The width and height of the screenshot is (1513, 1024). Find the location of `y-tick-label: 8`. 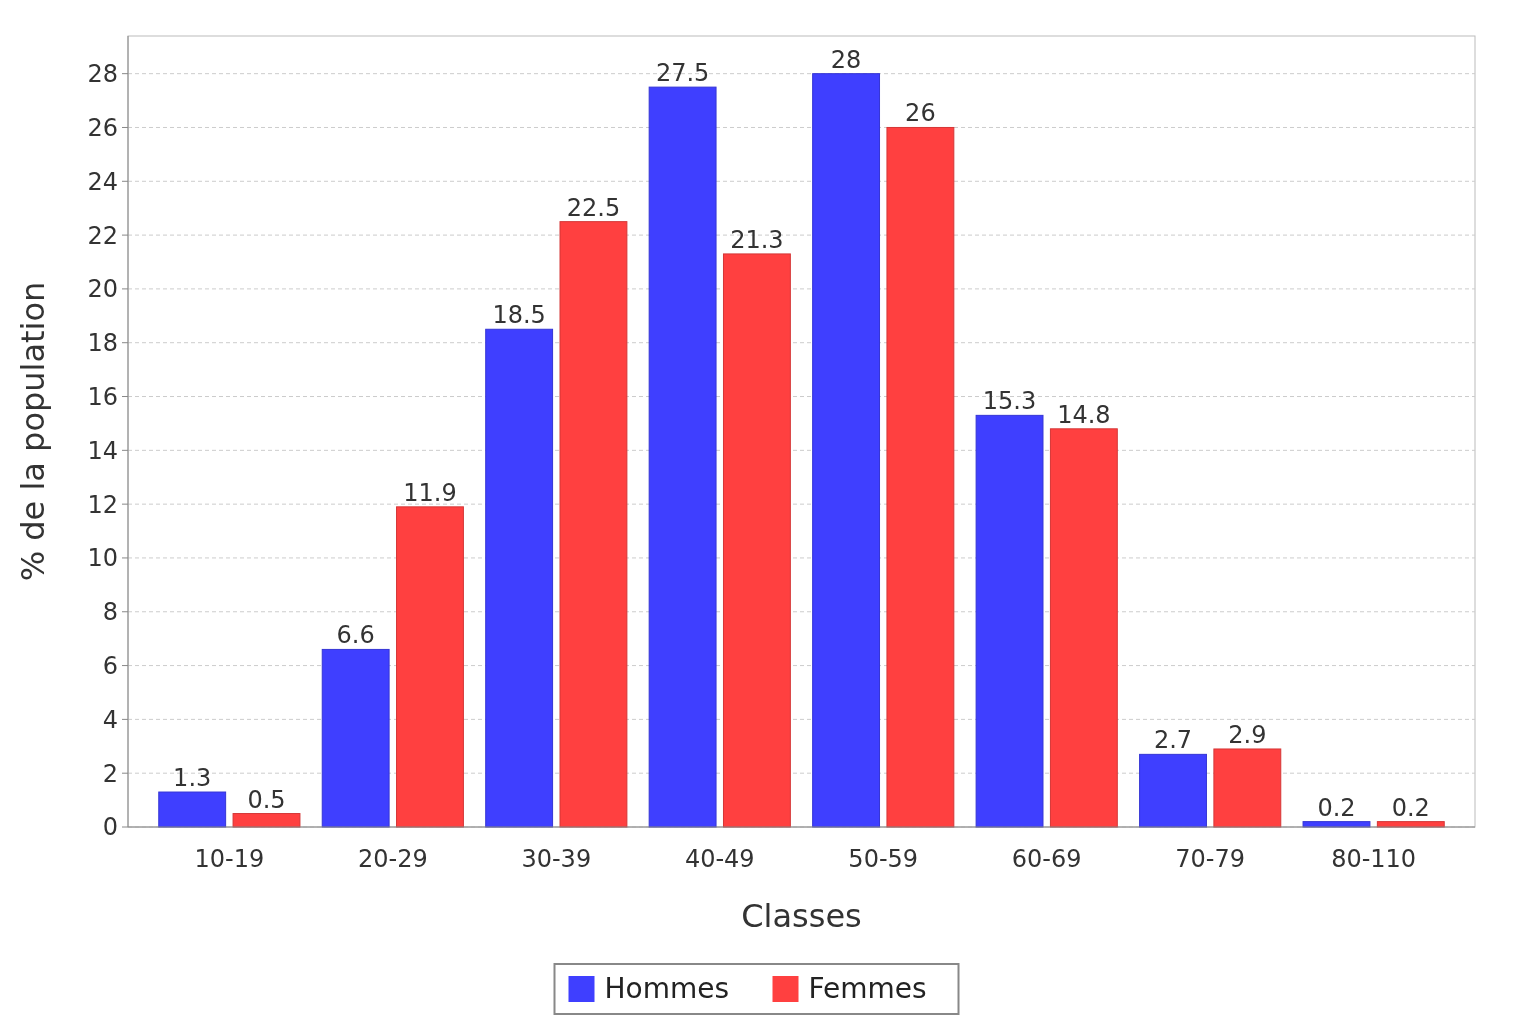

y-tick-label: 8 is located at coordinates (110, 612).